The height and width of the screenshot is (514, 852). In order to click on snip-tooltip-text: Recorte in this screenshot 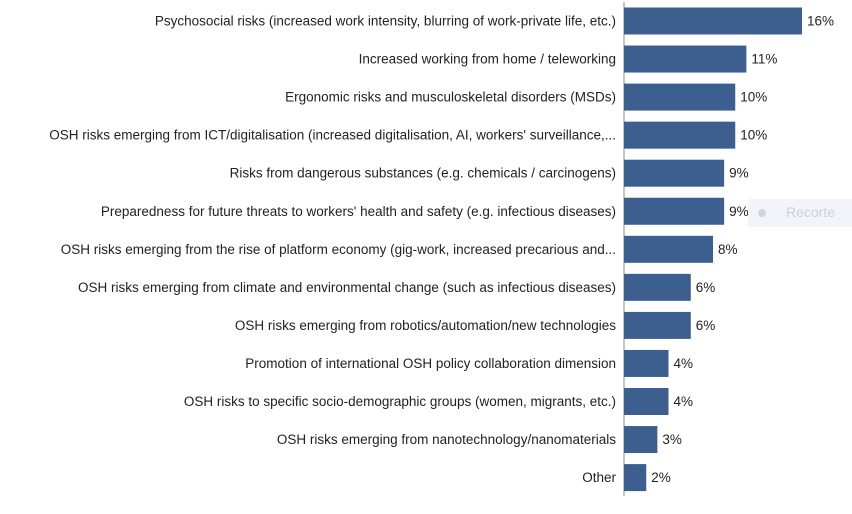, I will do `click(811, 212)`.